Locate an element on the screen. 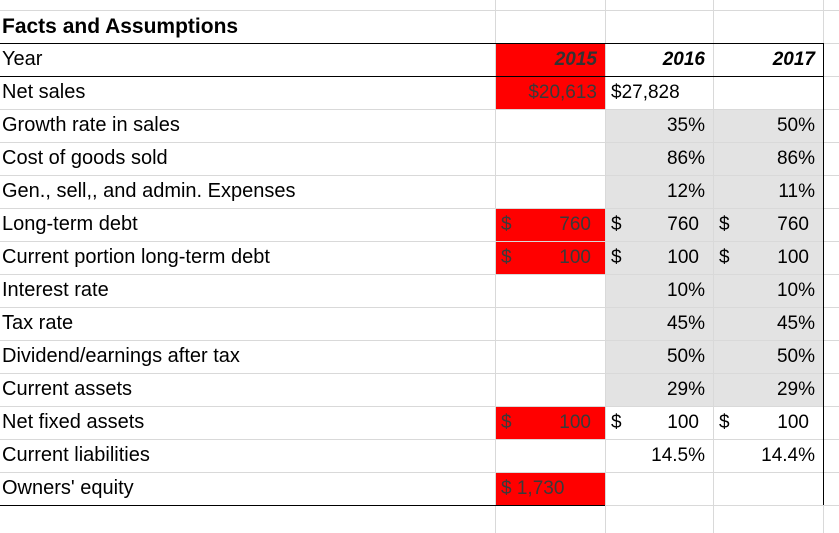 The height and width of the screenshot is (533, 839). row-label: Owners' equity is located at coordinates (68, 488).